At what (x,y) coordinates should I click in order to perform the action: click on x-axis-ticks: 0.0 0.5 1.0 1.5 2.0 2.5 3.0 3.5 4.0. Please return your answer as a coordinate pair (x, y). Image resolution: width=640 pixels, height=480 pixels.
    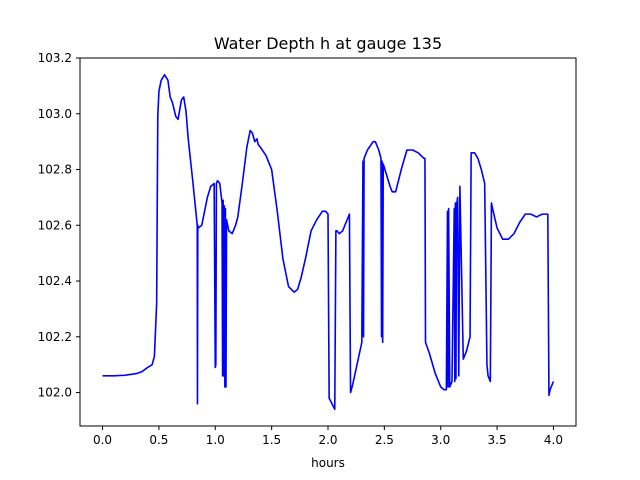
    Looking at the image, I should click on (328, 436).